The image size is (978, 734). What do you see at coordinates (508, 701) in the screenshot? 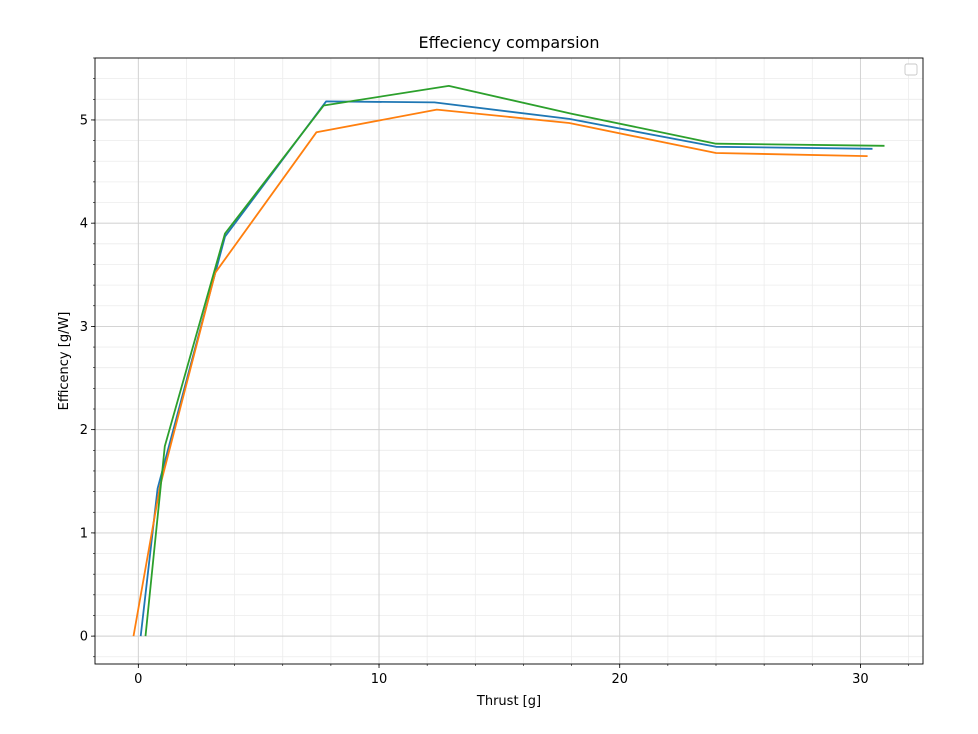
I see `x-axis-label: Thrust [g]` at bounding box center [508, 701].